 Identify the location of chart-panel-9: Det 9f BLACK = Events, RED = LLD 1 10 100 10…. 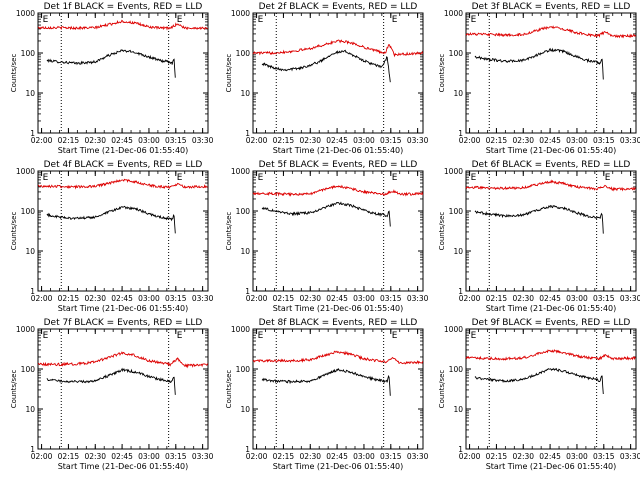
(539, 394).